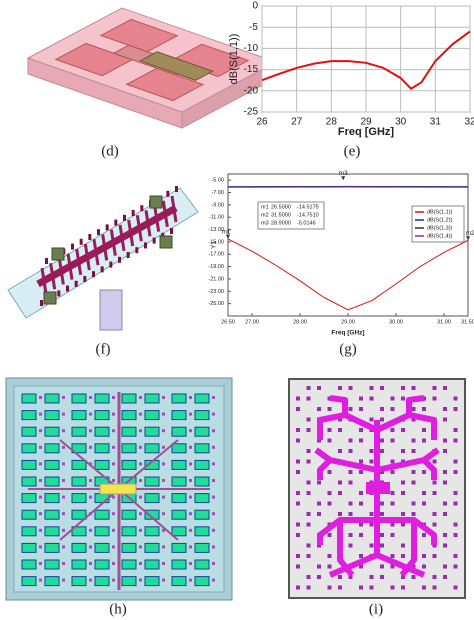 This screenshot has width=474, height=620. What do you see at coordinates (281, 215) in the screenshot?
I see `marker-cell: 31.5000` at bounding box center [281, 215].